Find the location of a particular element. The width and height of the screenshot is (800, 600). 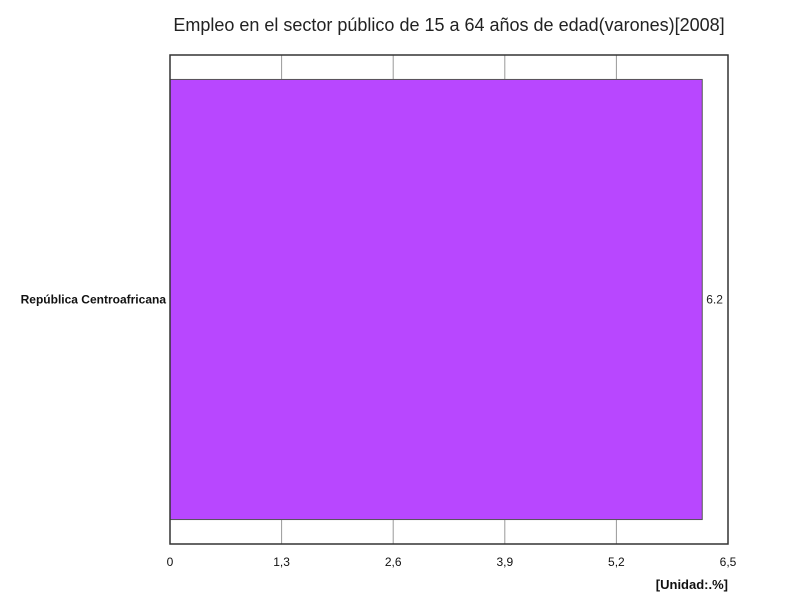

data-label: 6.2 is located at coordinates (714, 300).